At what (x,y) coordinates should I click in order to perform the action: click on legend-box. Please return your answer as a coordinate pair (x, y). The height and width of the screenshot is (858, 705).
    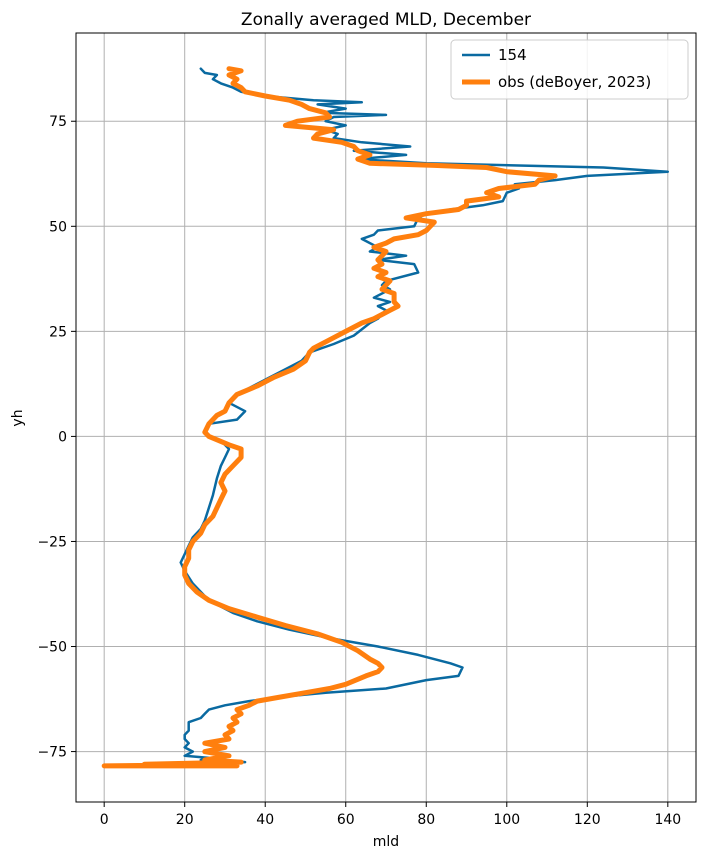
    Looking at the image, I should click on (569, 69).